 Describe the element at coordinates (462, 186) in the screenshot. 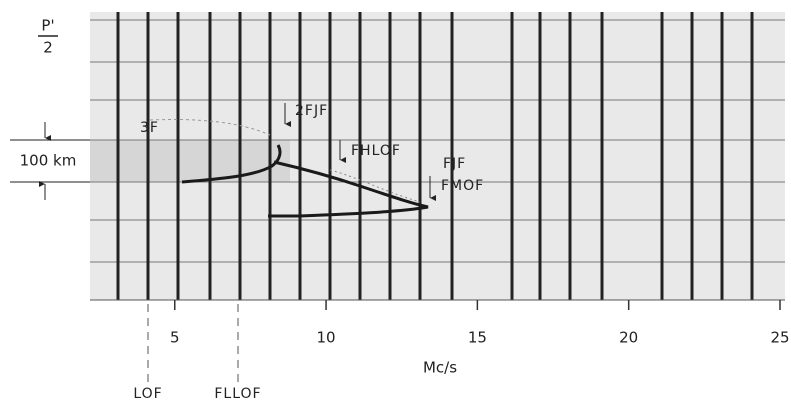

I see `annotation: FMOF` at that location.